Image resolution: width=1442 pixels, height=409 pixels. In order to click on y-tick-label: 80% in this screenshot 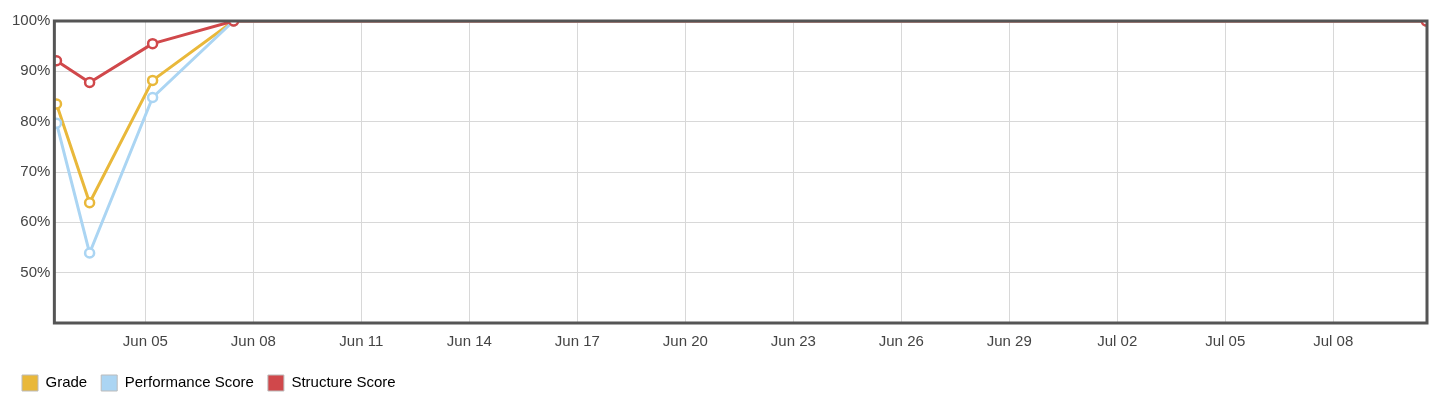, I will do `click(35, 120)`.